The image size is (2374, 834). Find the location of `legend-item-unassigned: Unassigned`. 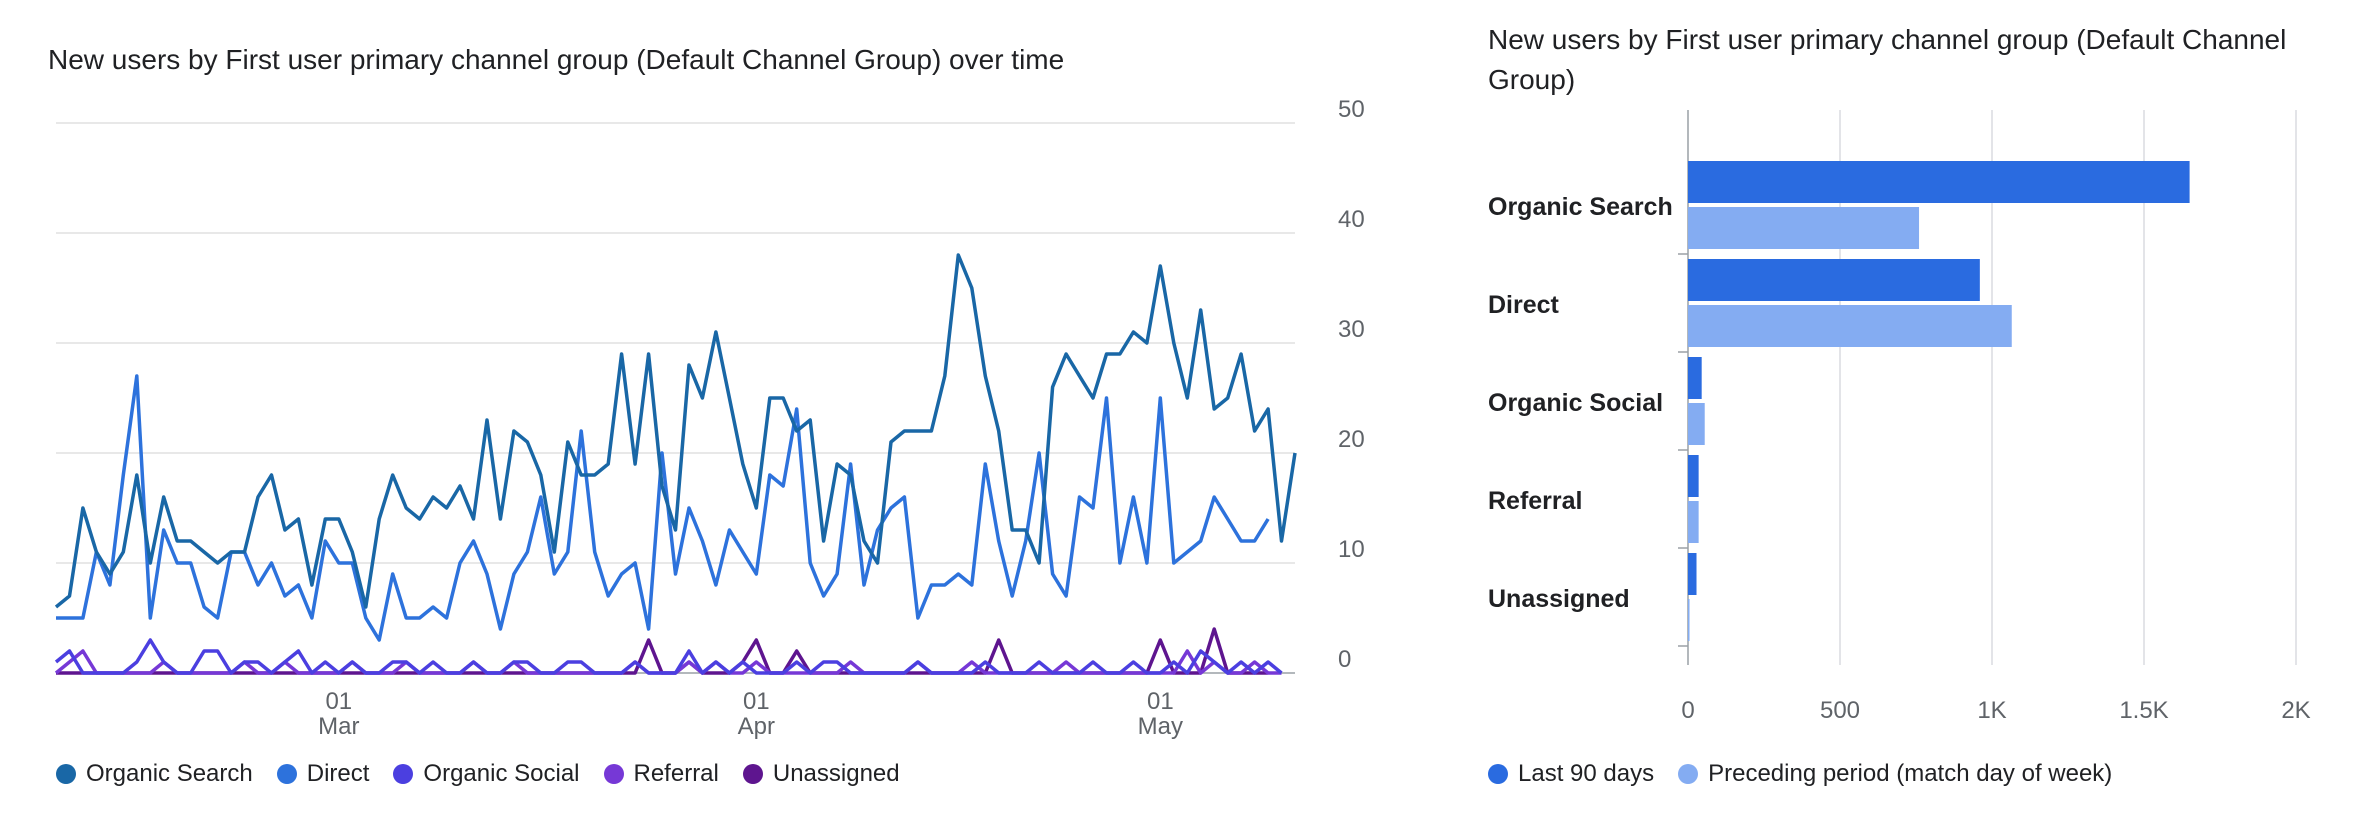

legend-item-unassigned: Unassigned is located at coordinates (821, 774).